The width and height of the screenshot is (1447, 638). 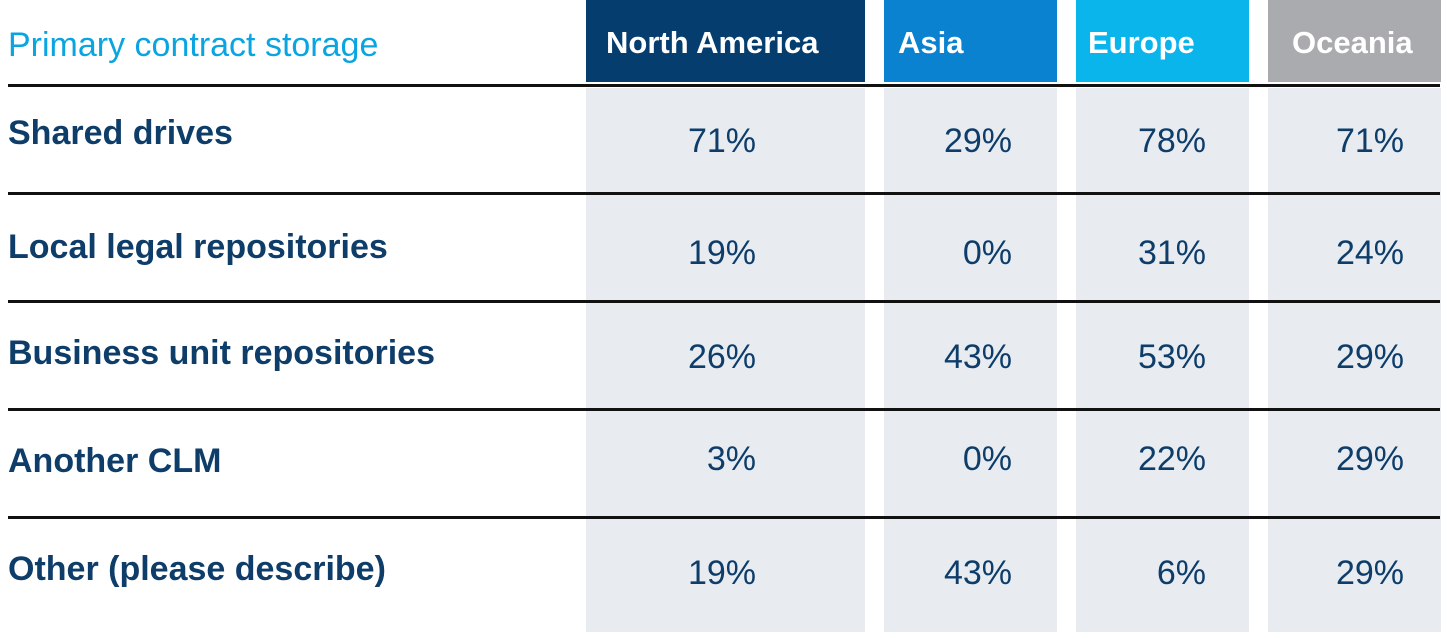 I want to click on table-cell: 78%, so click(x=1171, y=141).